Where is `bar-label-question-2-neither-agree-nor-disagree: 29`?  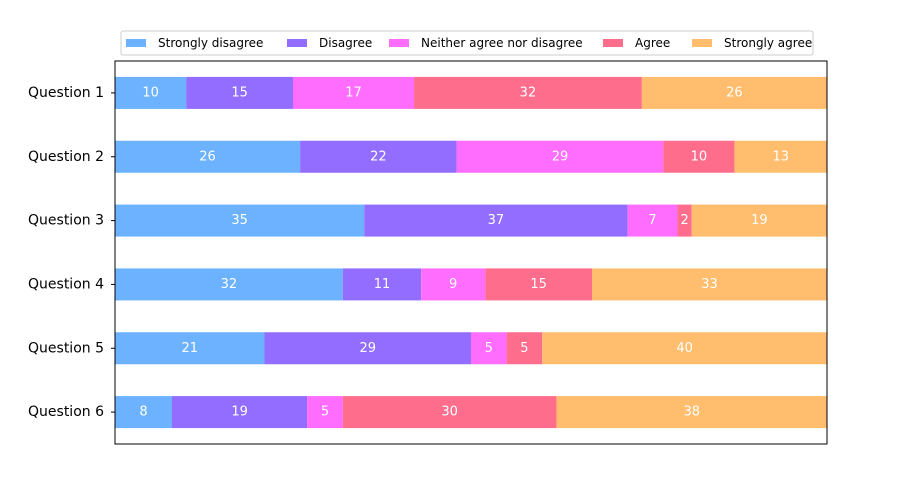 bar-label-question-2-neither-agree-nor-disagree: 29 is located at coordinates (560, 156).